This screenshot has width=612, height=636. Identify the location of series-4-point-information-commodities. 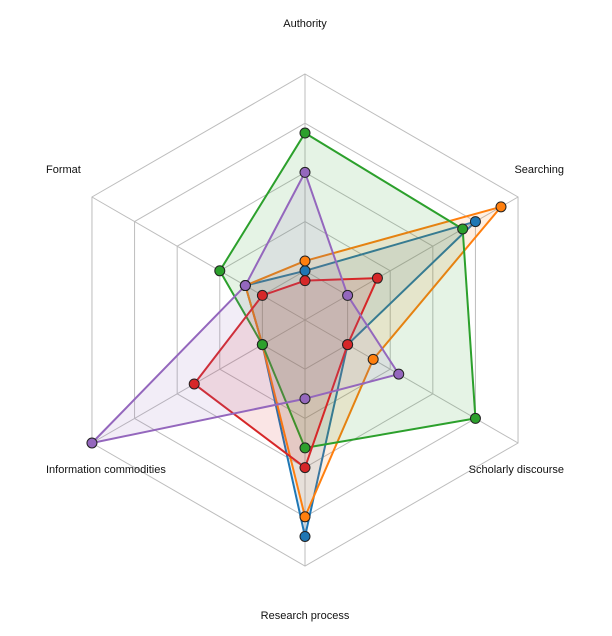
(194, 384).